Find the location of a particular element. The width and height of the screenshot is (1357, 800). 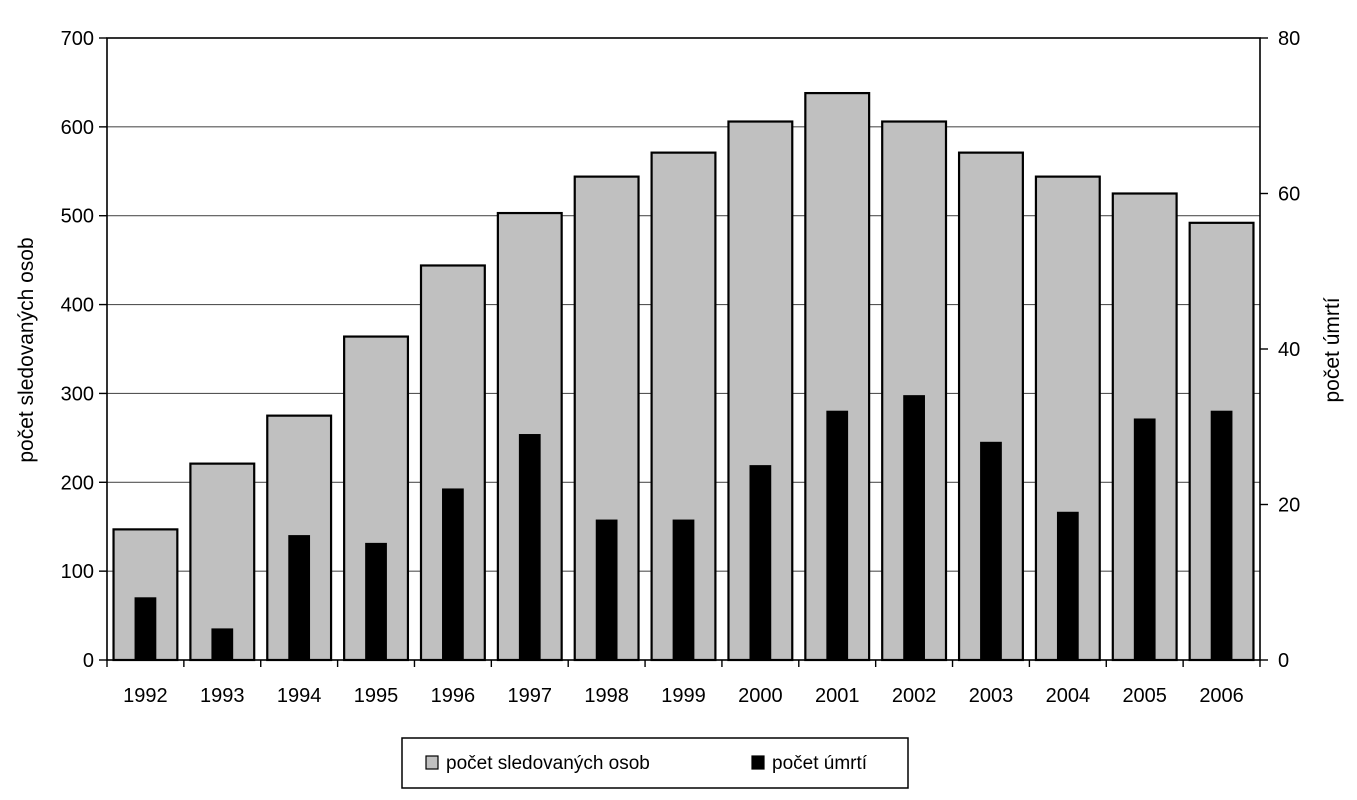

legend-swatch-tracked-persons is located at coordinates (432, 762).